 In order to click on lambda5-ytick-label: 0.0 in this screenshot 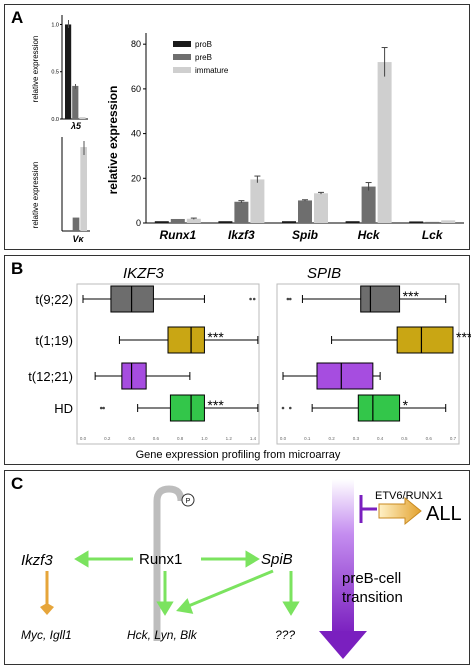, I will do `click(55, 120)`.